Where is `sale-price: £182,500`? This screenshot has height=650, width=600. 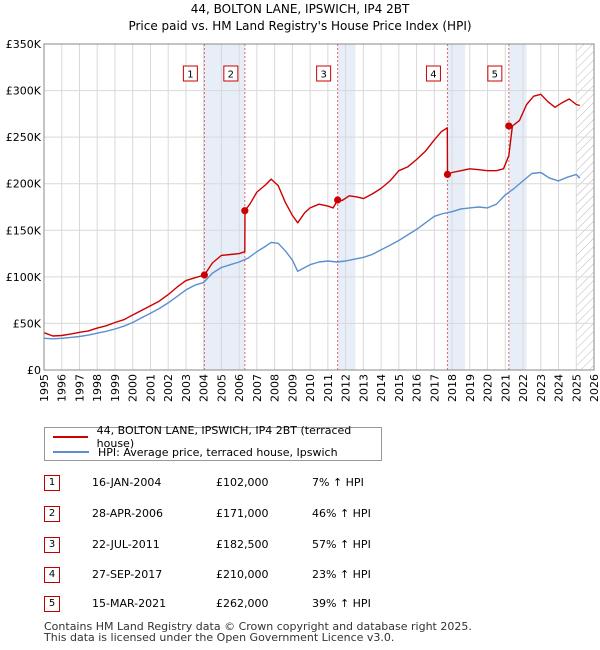
sale-price: £182,500 is located at coordinates (242, 544).